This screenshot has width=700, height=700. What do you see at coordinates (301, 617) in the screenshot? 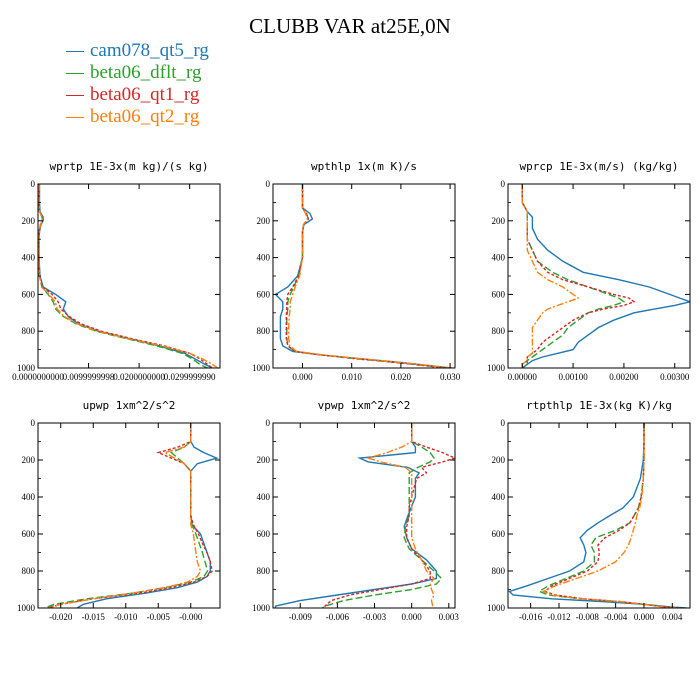
I see `x-tick-label: -0.009` at bounding box center [301, 617].